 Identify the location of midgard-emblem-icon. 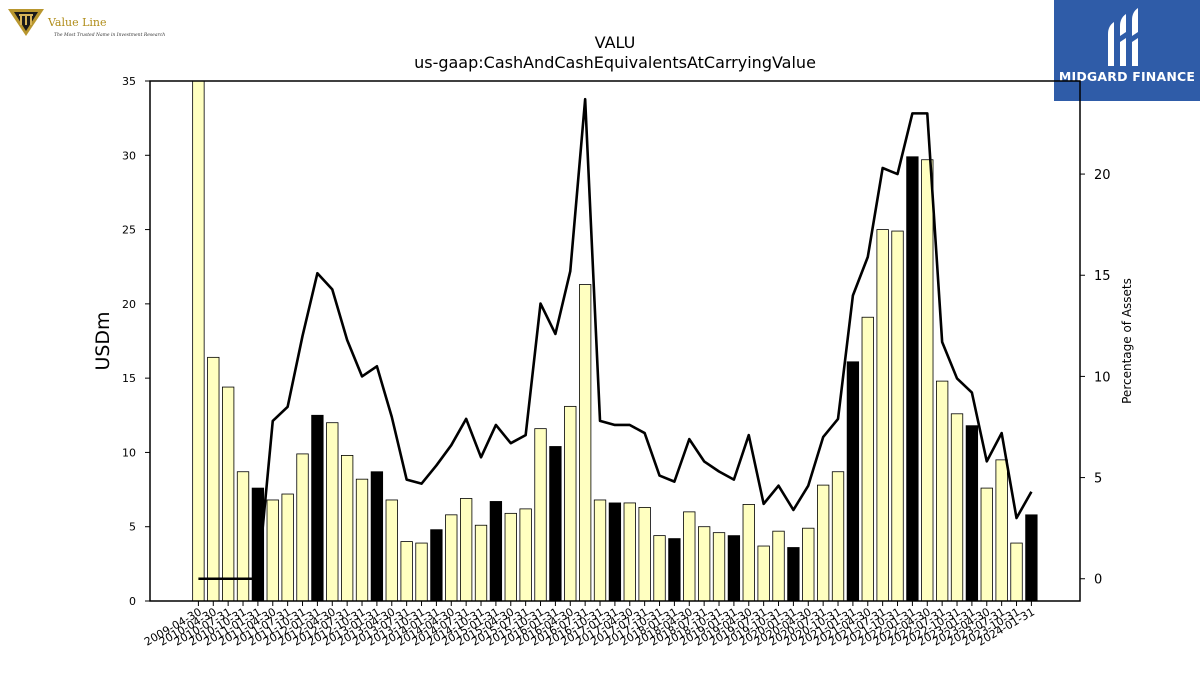
(1123, 37).